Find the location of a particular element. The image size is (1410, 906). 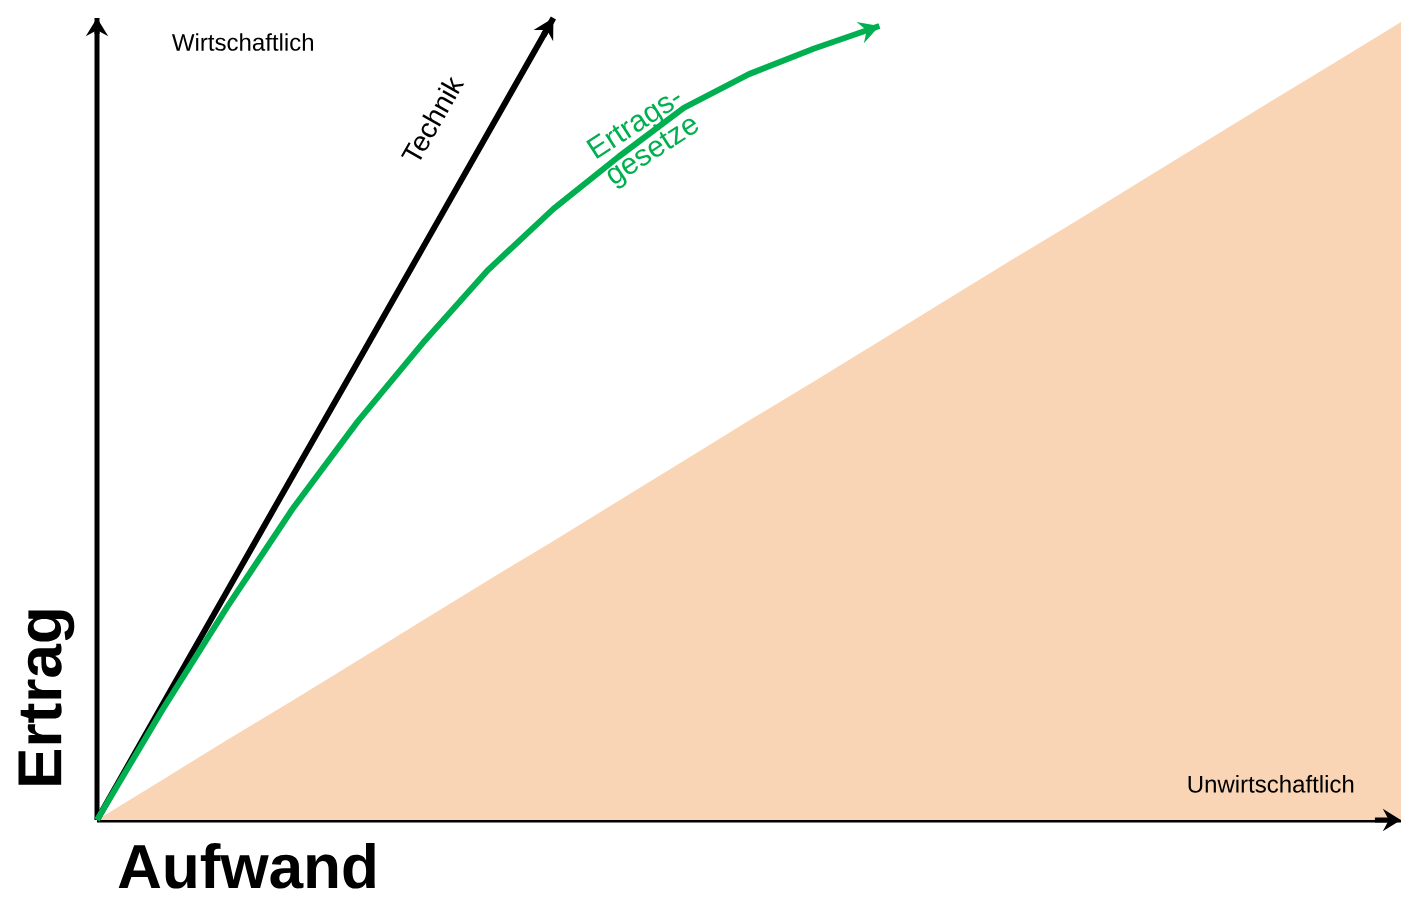

x-axis-title: Aufwand is located at coordinates (246, 866).